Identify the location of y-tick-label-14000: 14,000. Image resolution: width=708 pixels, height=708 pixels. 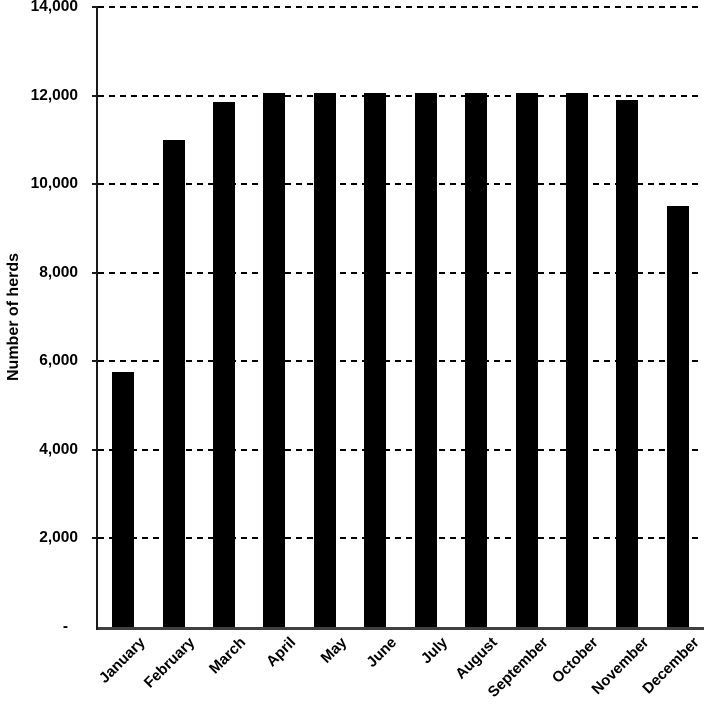
(54, 7).